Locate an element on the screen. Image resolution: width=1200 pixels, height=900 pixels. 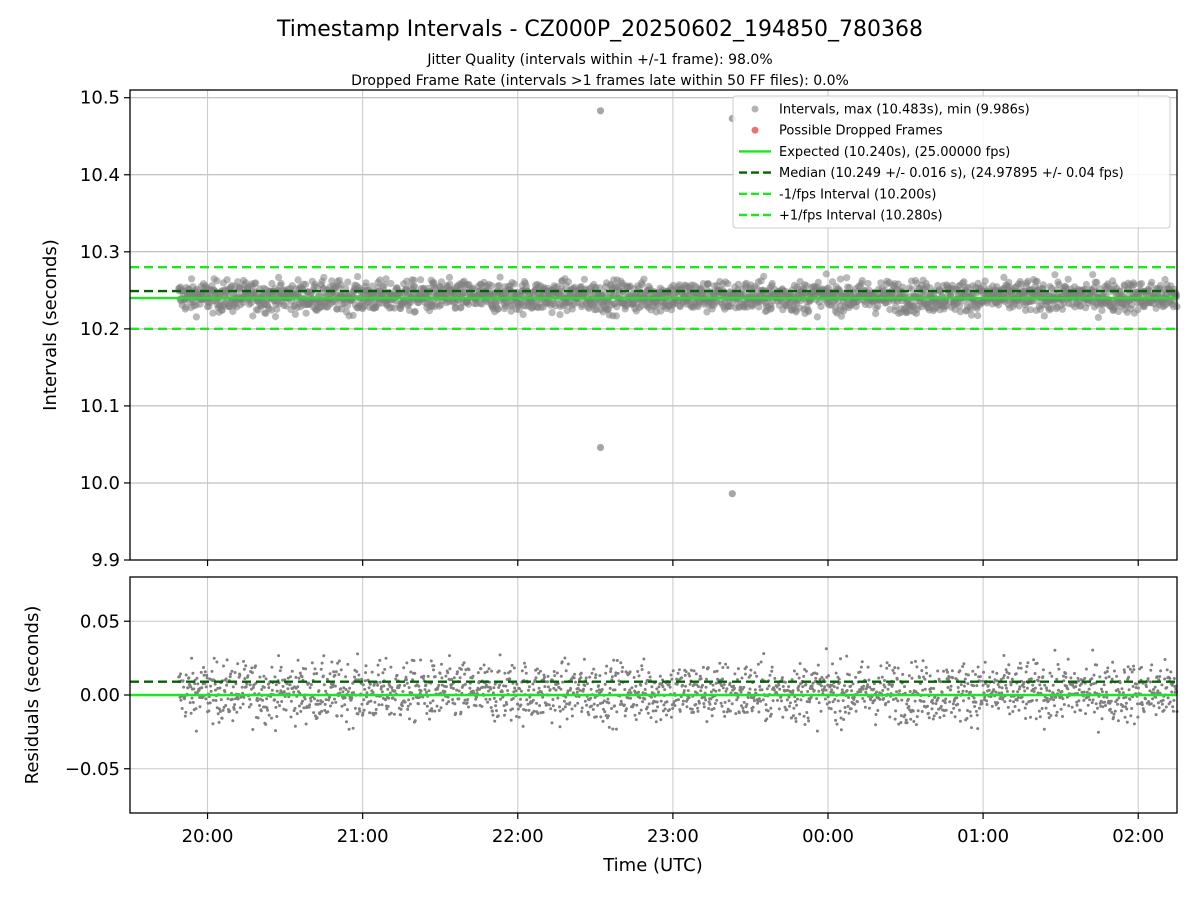
residuals-y-axis-label: Residuals (seconds) is located at coordinates (32, 695).